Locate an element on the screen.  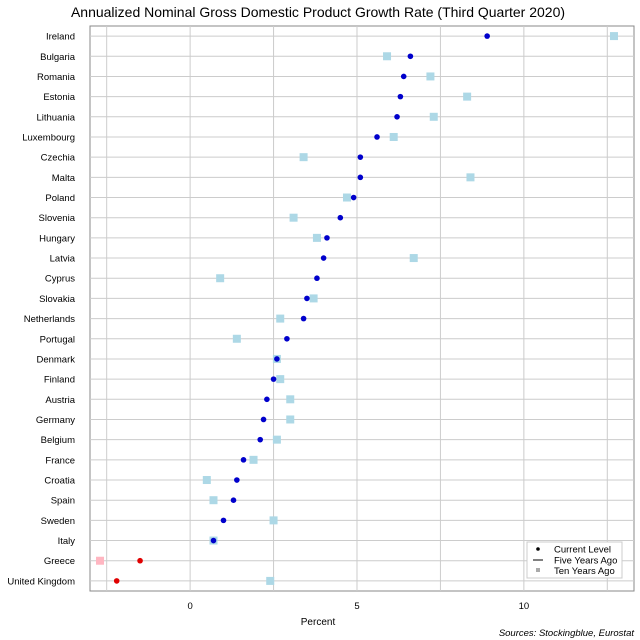
category-label: France is located at coordinates (60, 460).